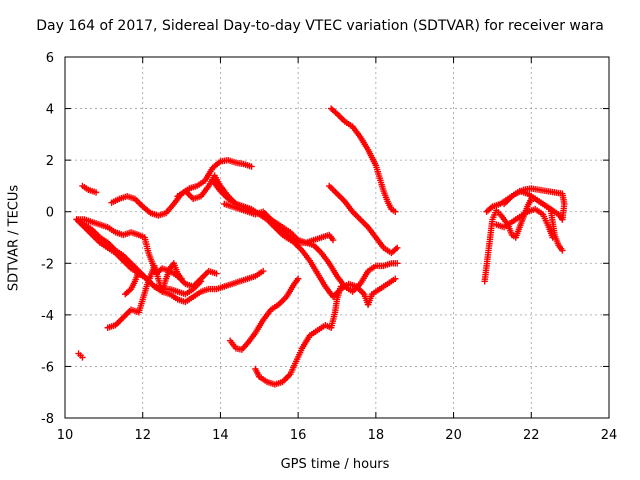 The width and height of the screenshot is (640, 480). I want to click on y-tick-label: 2, so click(50, 161).